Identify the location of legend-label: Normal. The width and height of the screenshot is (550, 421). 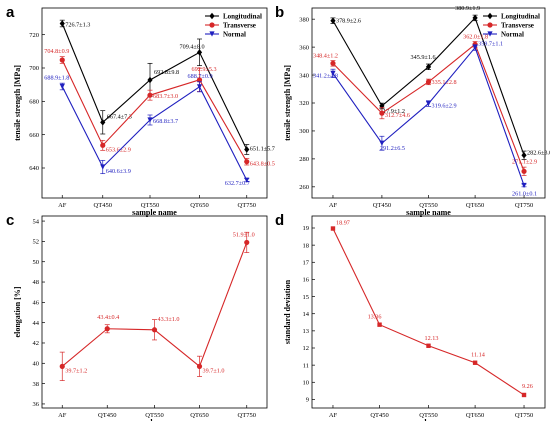
(234, 35).